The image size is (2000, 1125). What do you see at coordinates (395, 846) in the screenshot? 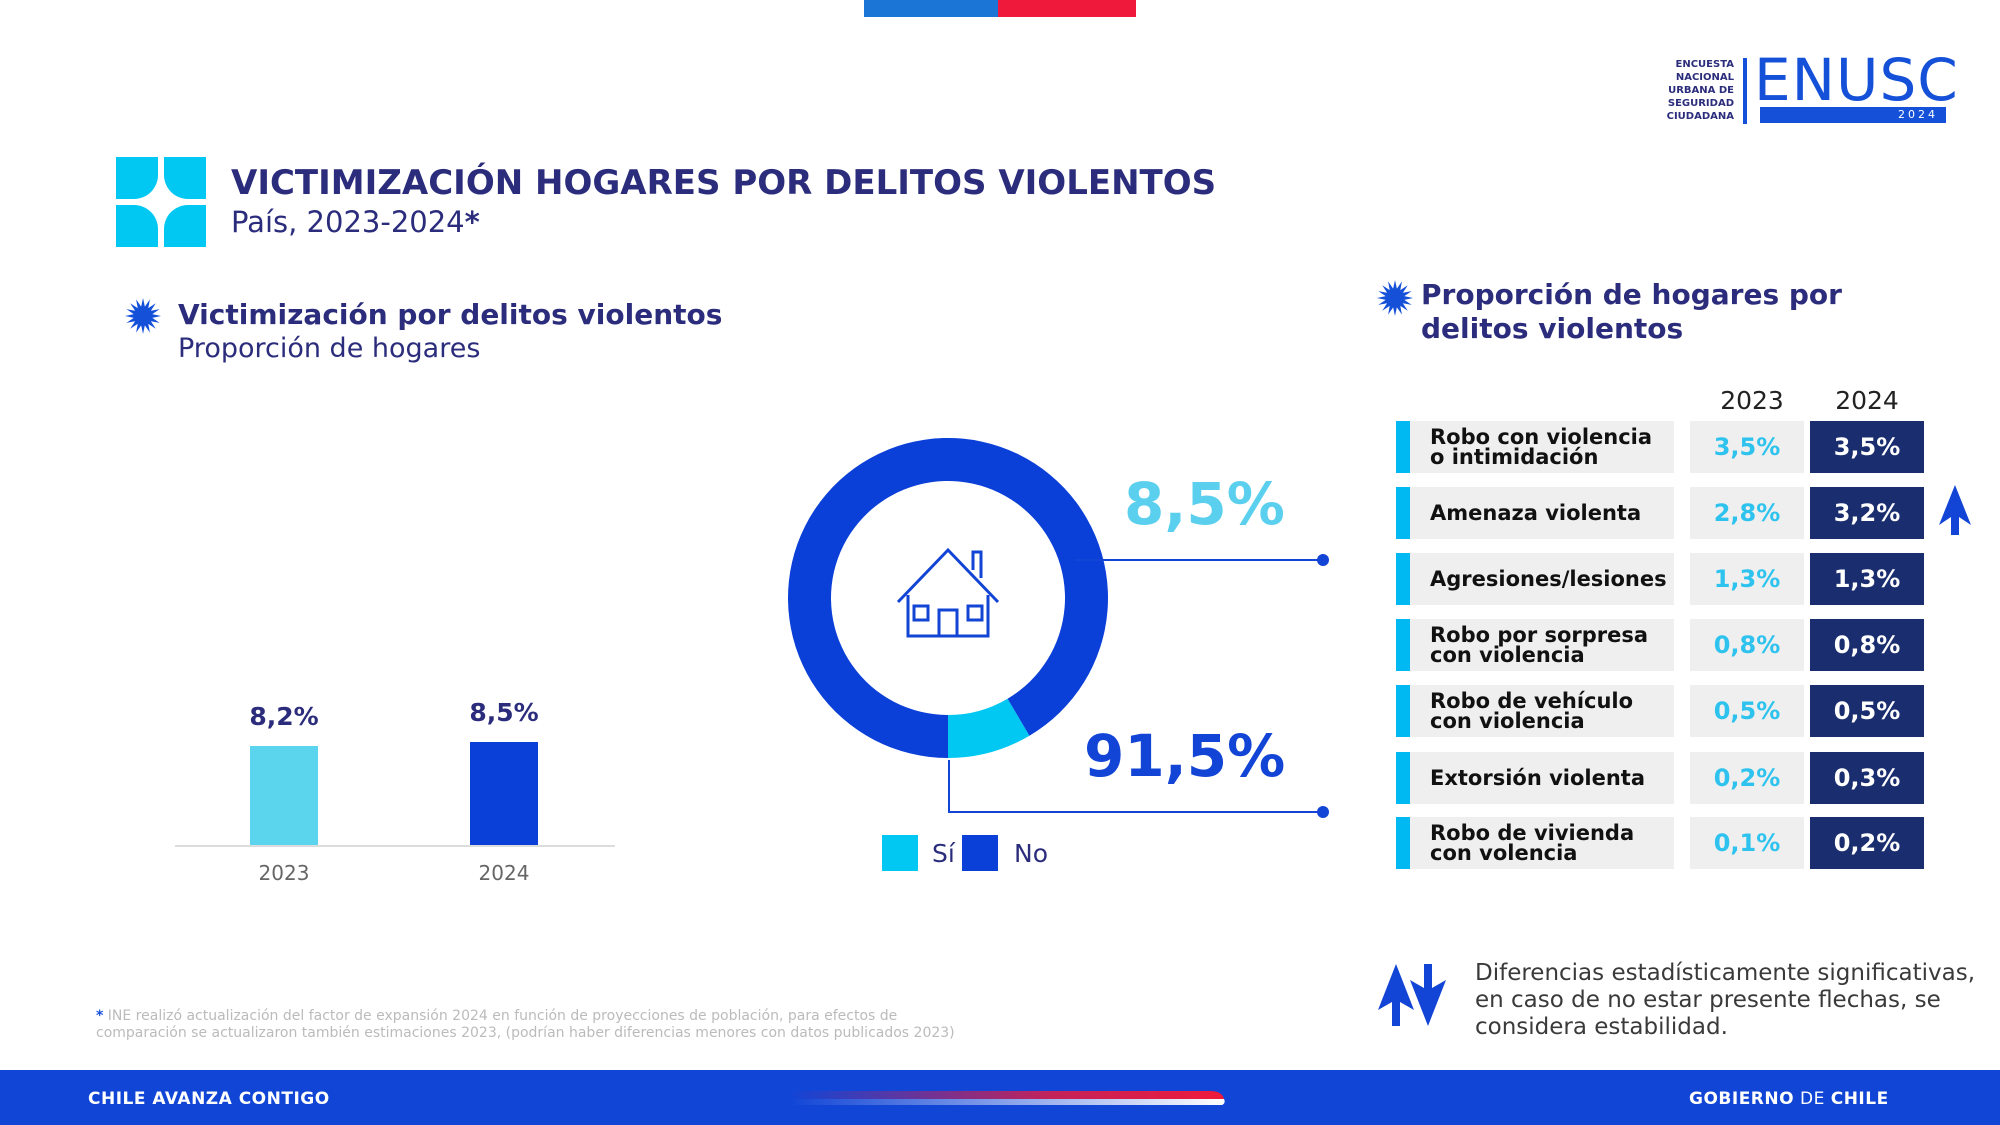
I see `bar-axis-line` at bounding box center [395, 846].